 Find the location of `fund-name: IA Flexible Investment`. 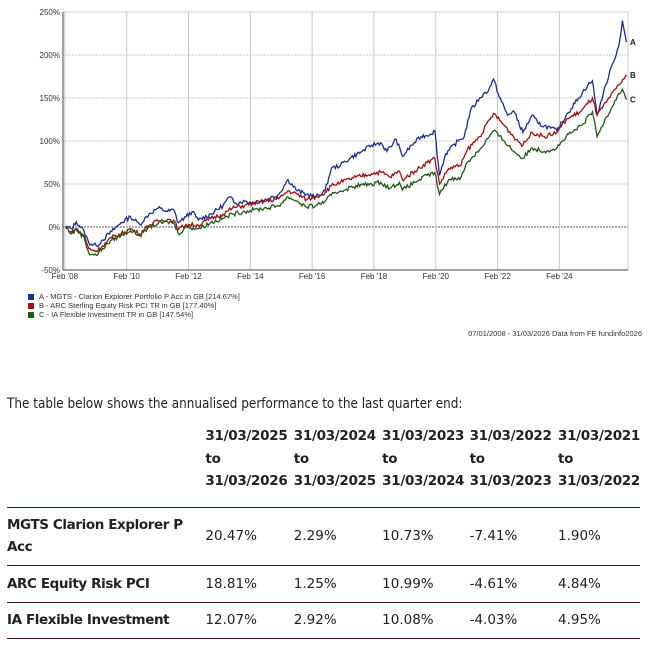

fund-name: IA Flexible Investment is located at coordinates (88, 620).